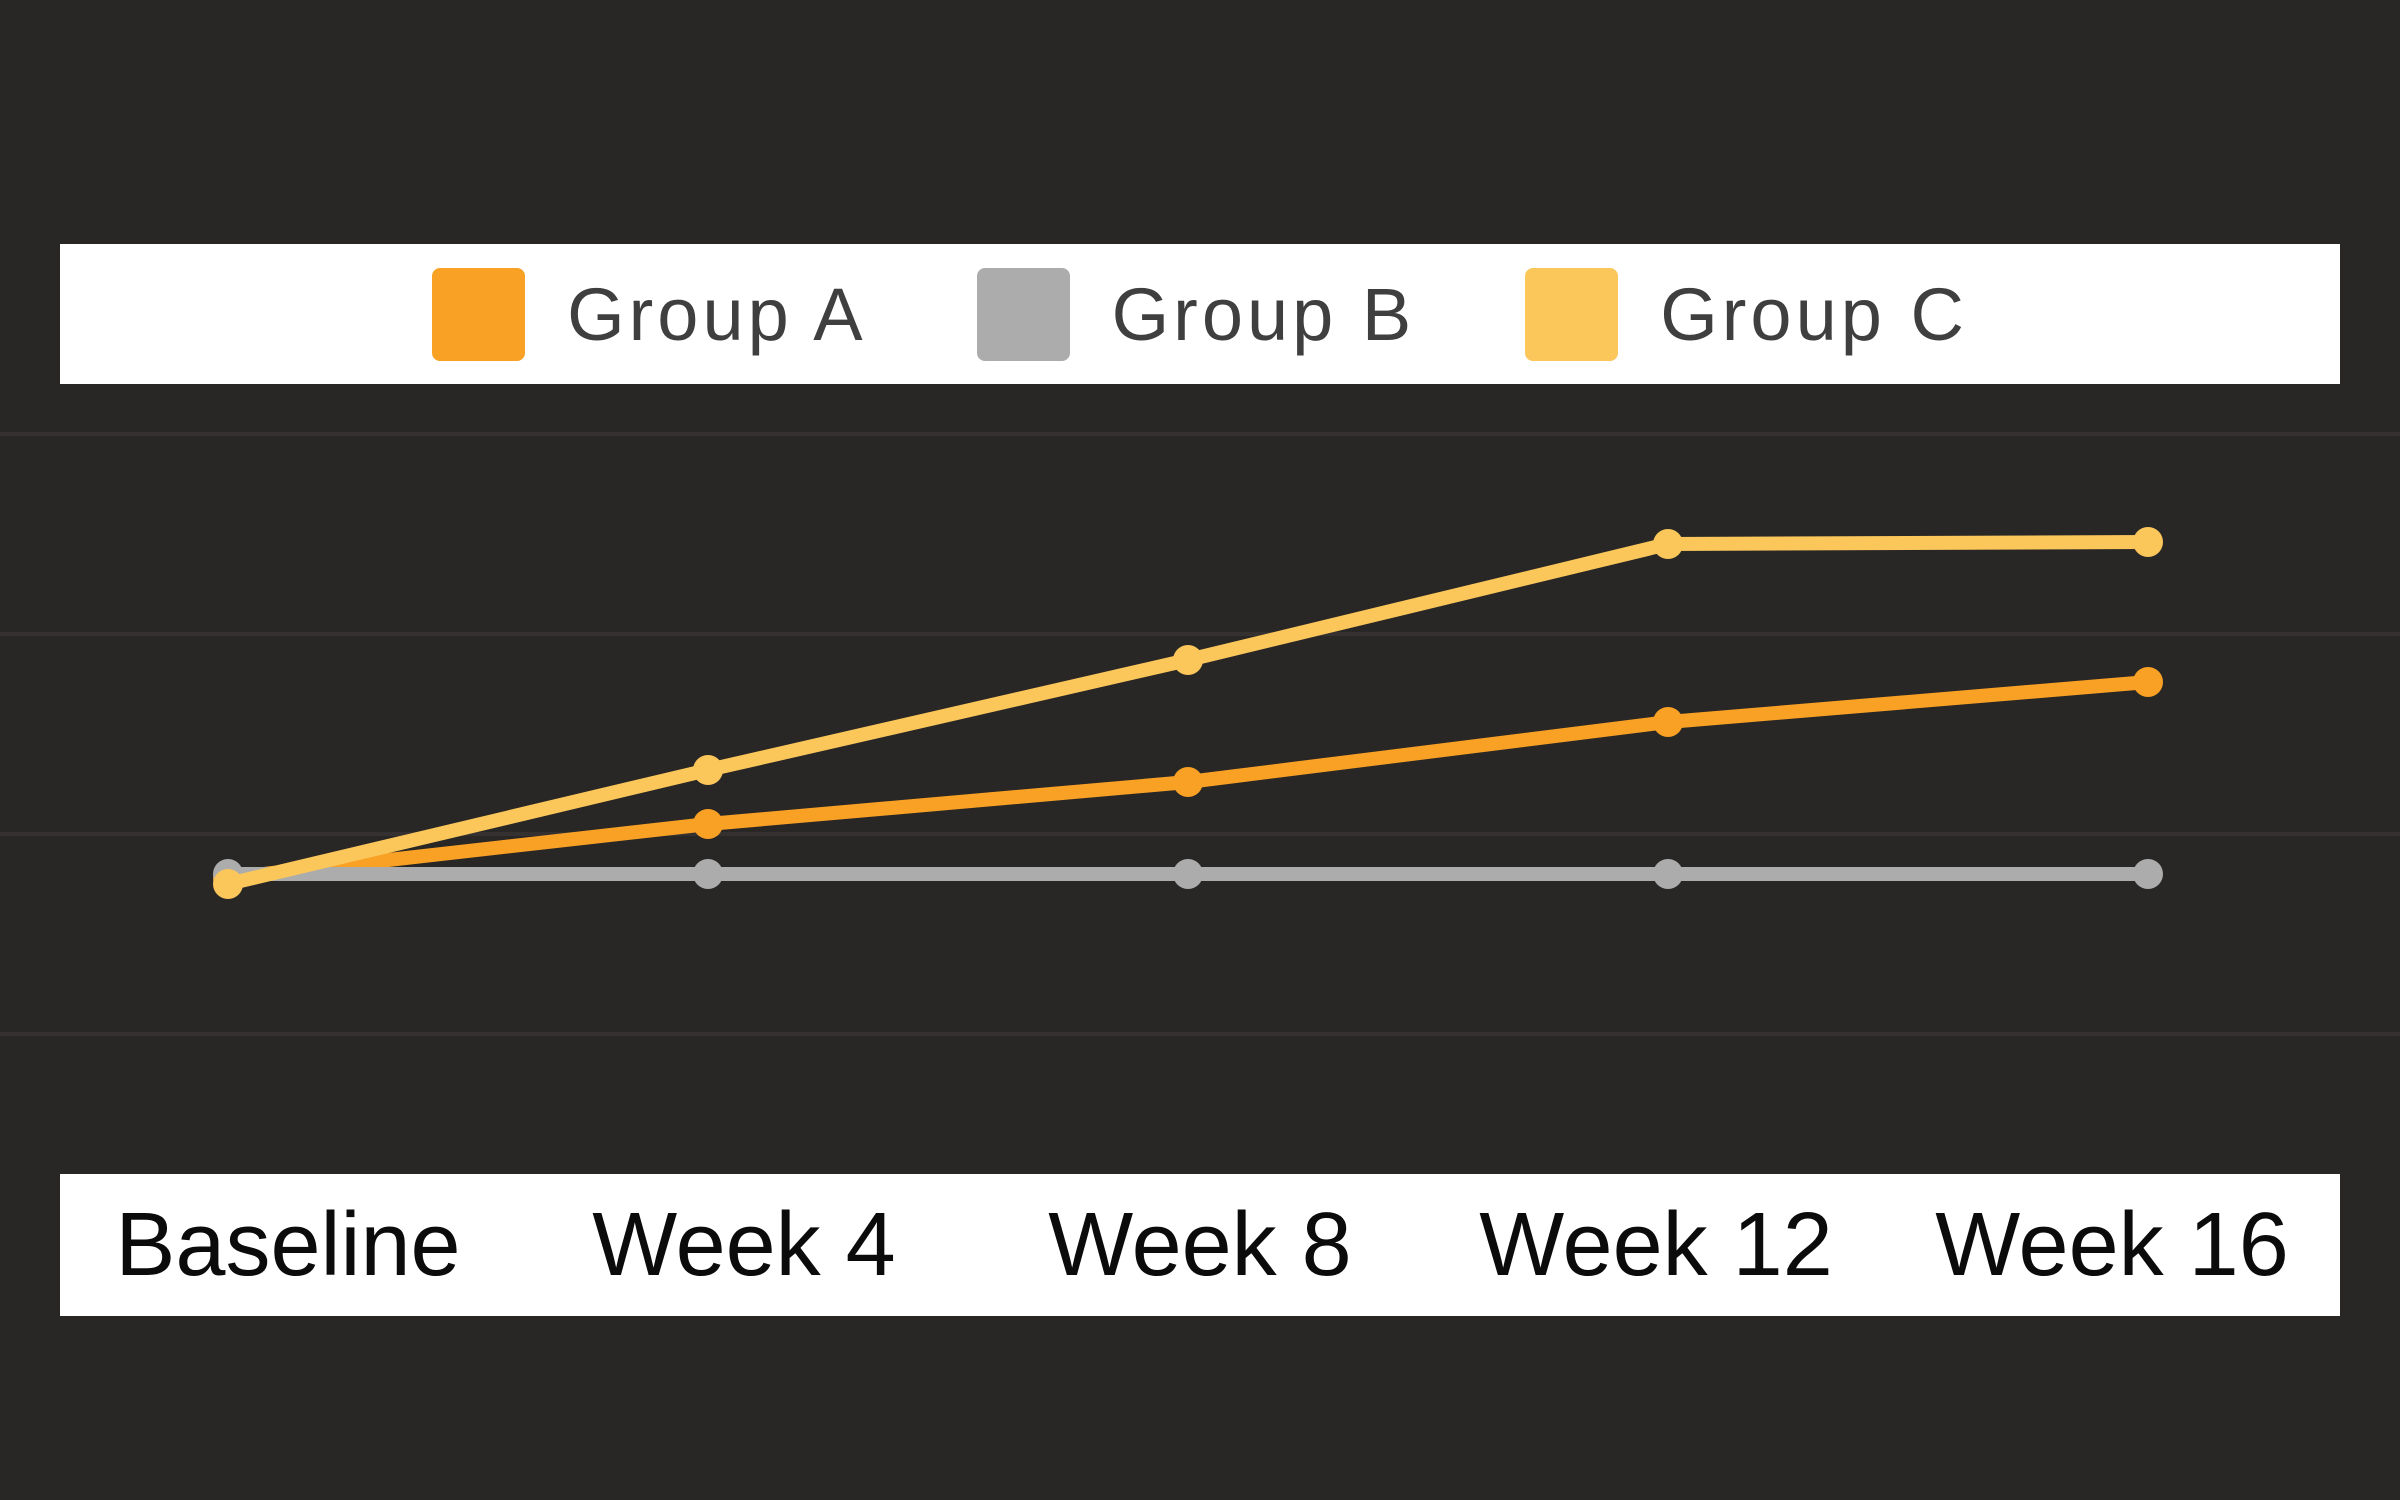 This screenshot has width=2400, height=1500. Describe the element at coordinates (1023, 314) in the screenshot. I see `legend-swatch-group-b-icon` at that location.